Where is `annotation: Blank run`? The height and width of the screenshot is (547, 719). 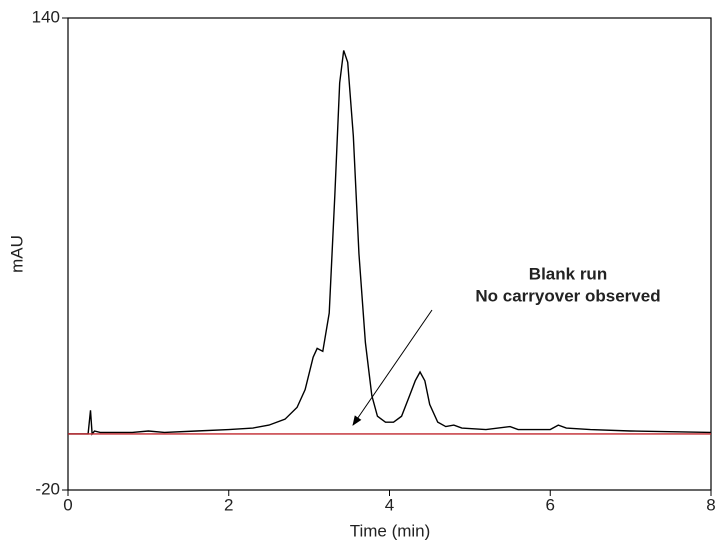
annotation: Blank run is located at coordinates (568, 273).